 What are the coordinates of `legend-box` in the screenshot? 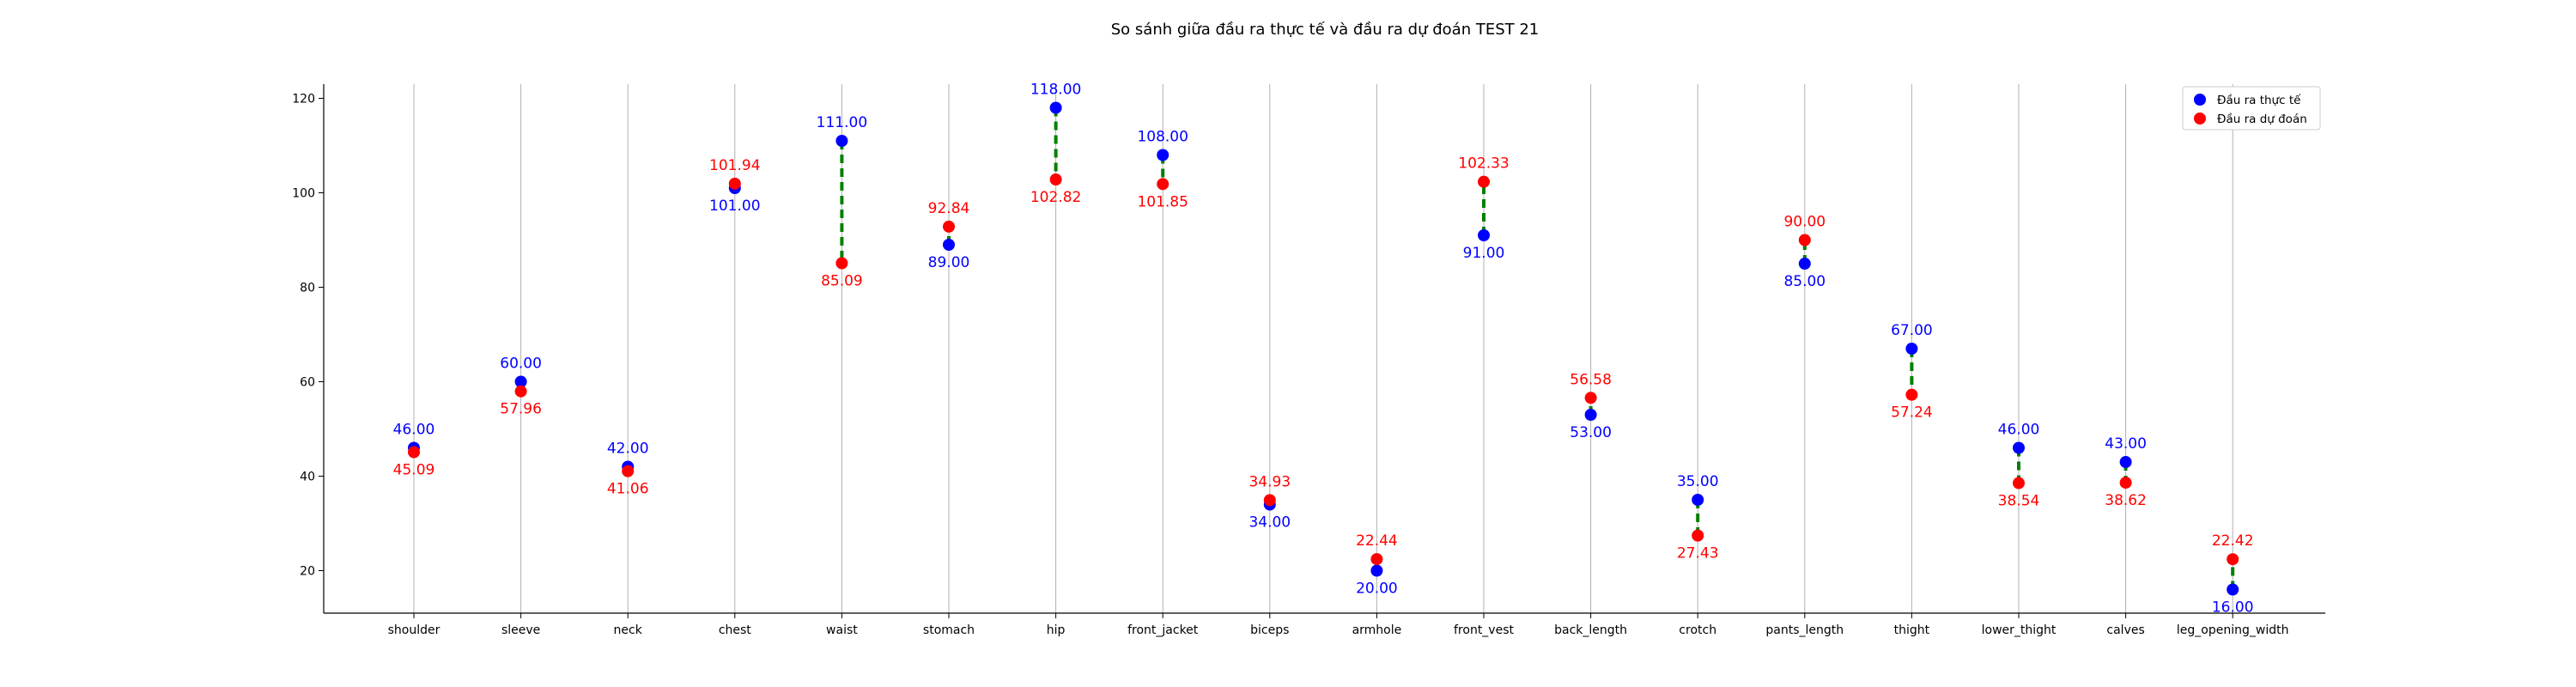 It's located at (2251, 108).